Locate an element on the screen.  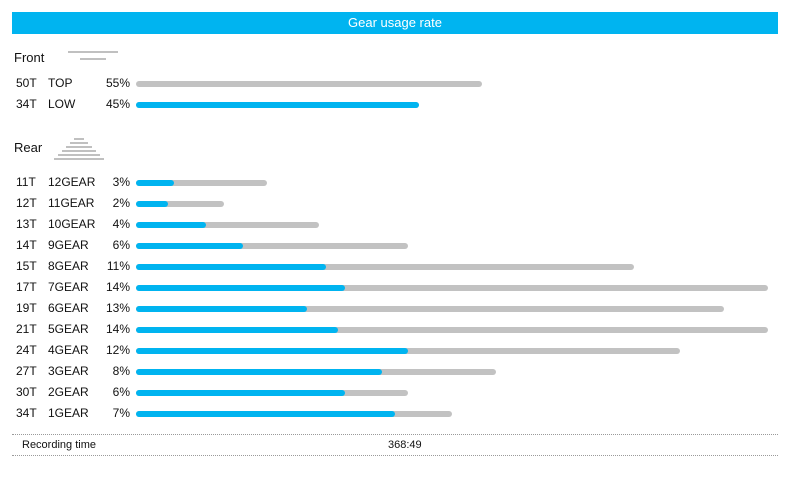
rear-gear-row: 21T 5GEAR 14% is located at coordinates (400, 329).